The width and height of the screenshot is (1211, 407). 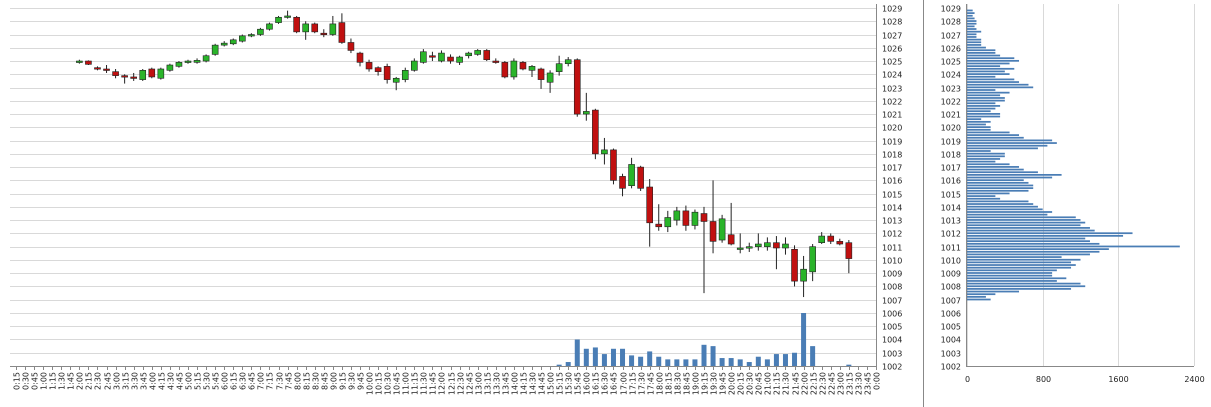 I want to click on x-tick-label: 16:30, so click(x=605, y=383).